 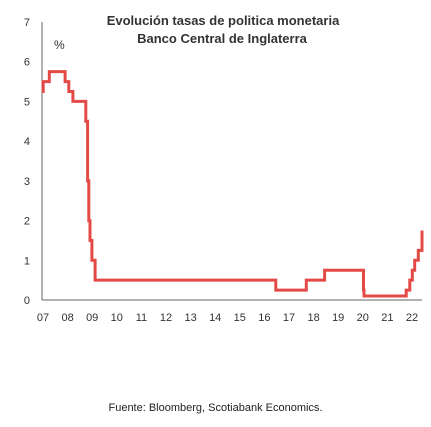 What do you see at coordinates (59, 45) in the screenshot?
I see `y-axis-unit-label: %` at bounding box center [59, 45].